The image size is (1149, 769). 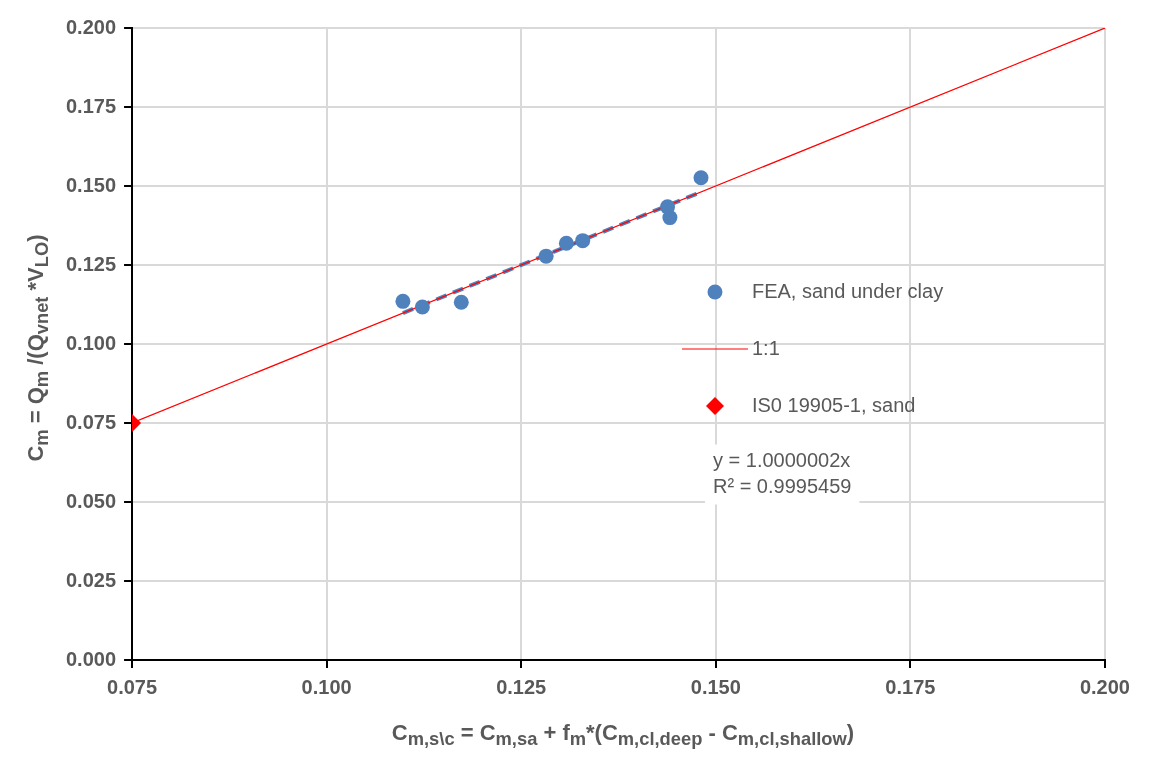 What do you see at coordinates (847, 290) in the screenshot?
I see `legend-label: FEA, sand under clay` at bounding box center [847, 290].